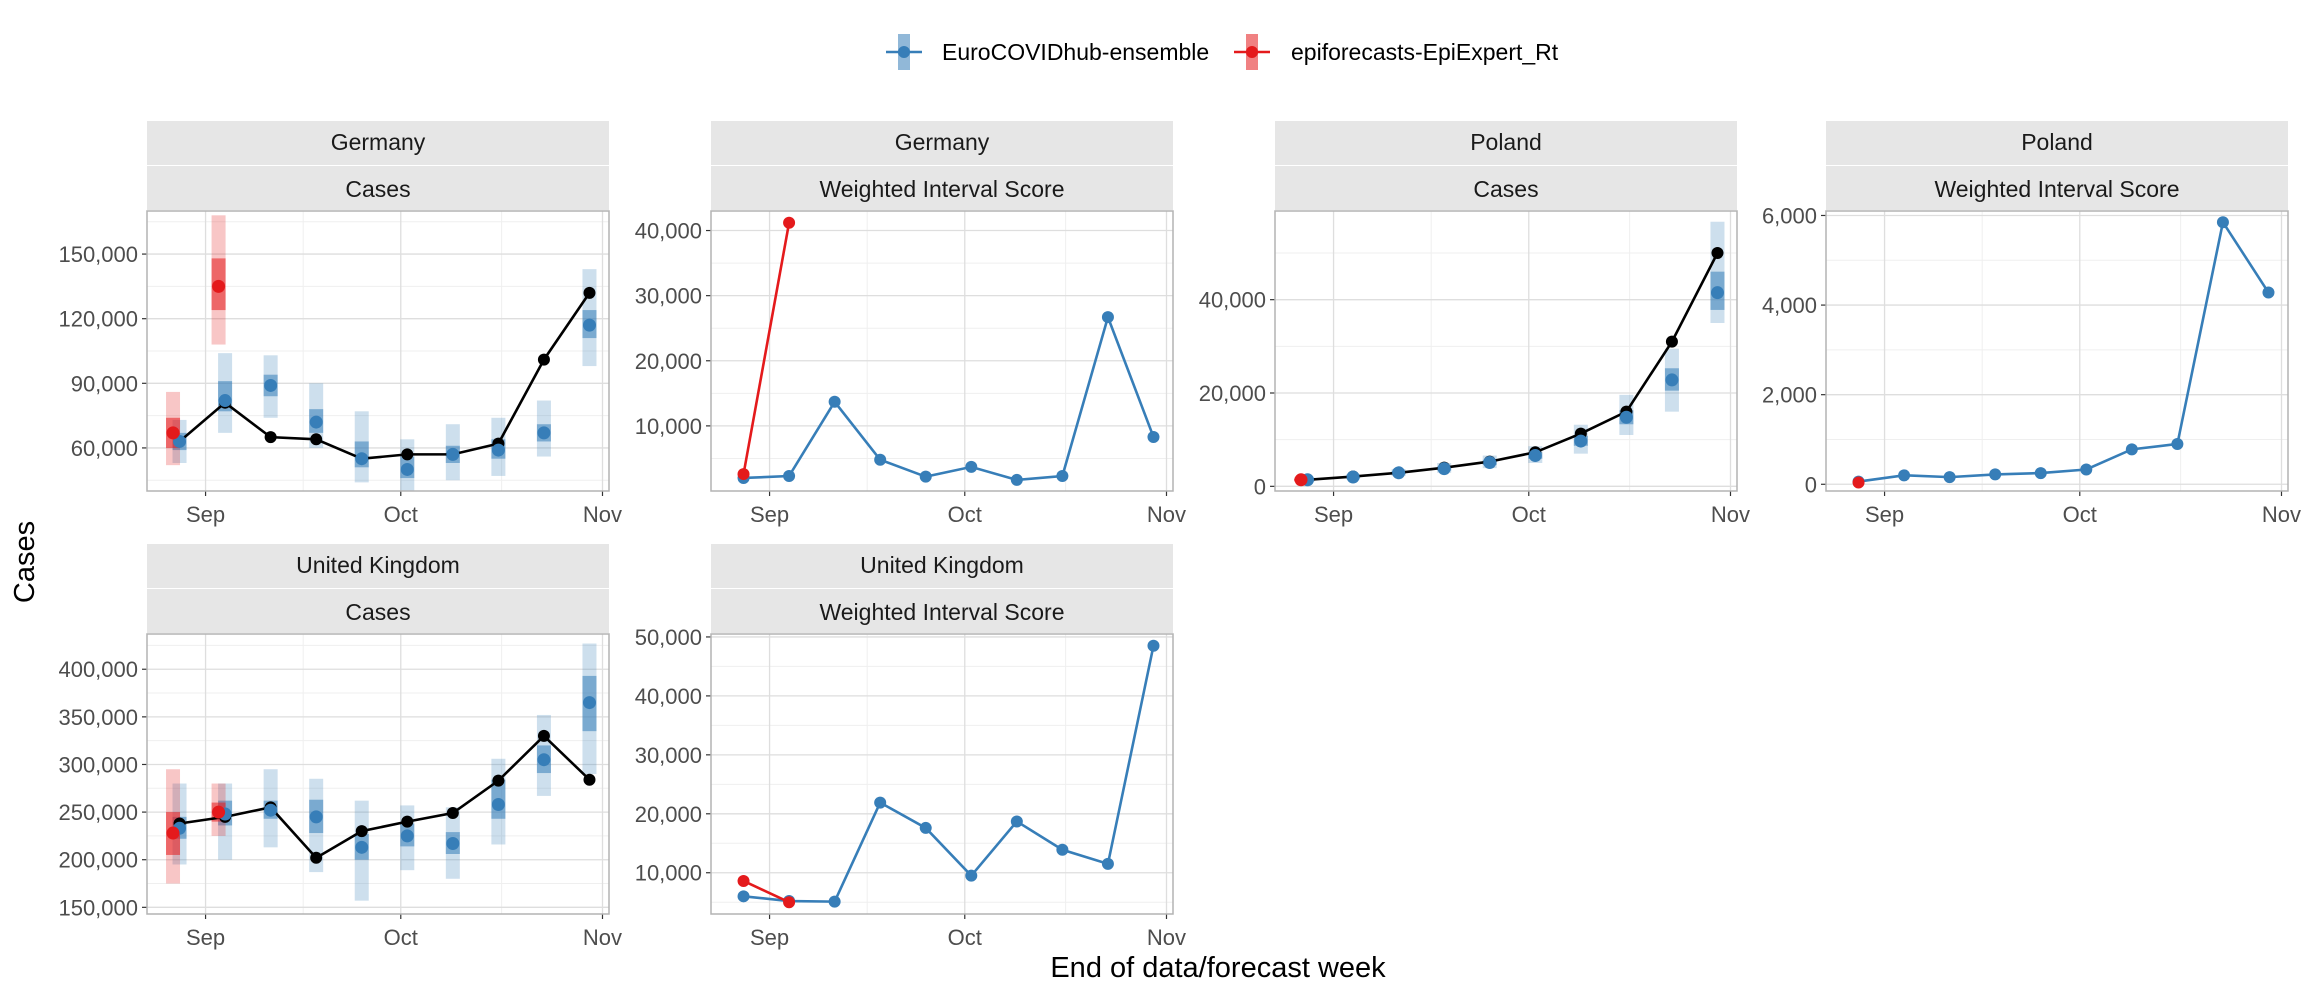 Image resolution: width=2304 pixels, height=998 pixels. I want to click on score-line-epiforecasts-epiexpert-rt, so click(766, 348).